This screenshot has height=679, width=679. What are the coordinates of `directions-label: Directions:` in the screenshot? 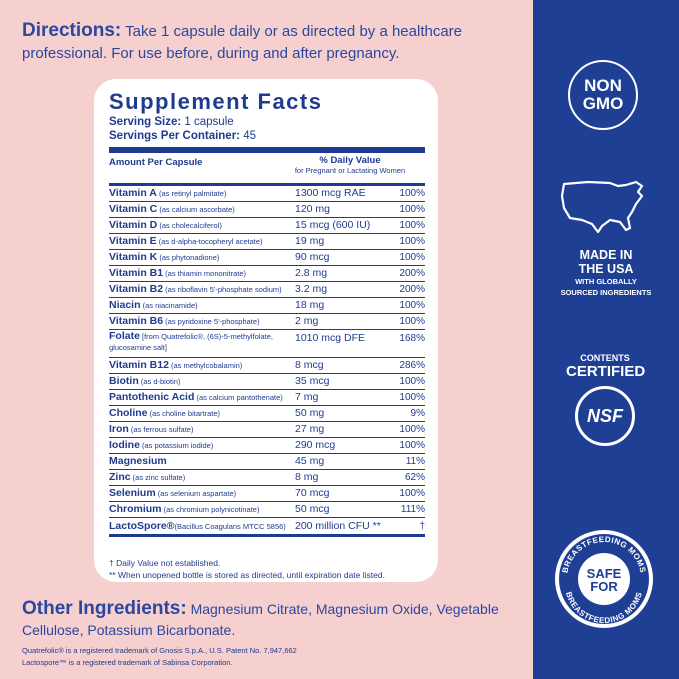 It's located at (72, 30).